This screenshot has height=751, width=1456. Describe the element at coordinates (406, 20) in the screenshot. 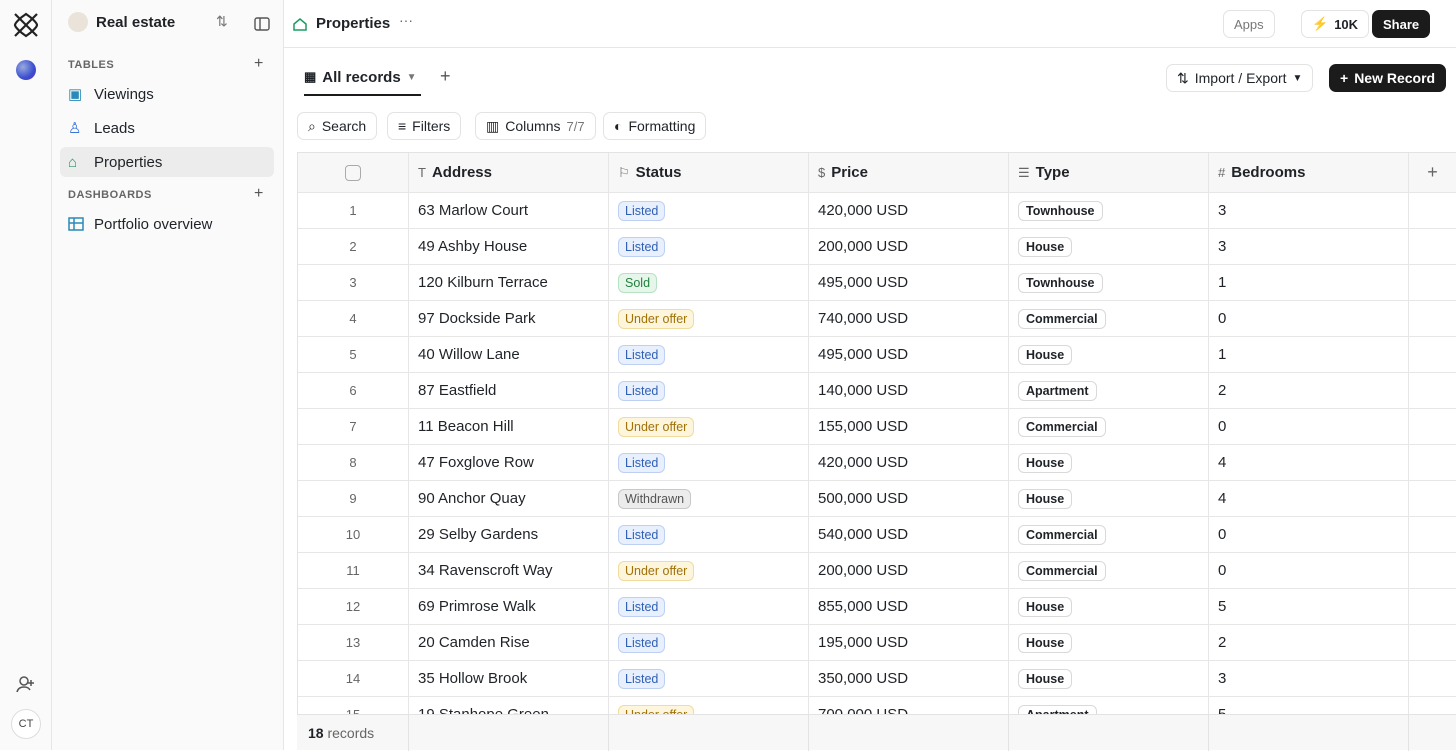

I see `more-menu: ···` at that location.